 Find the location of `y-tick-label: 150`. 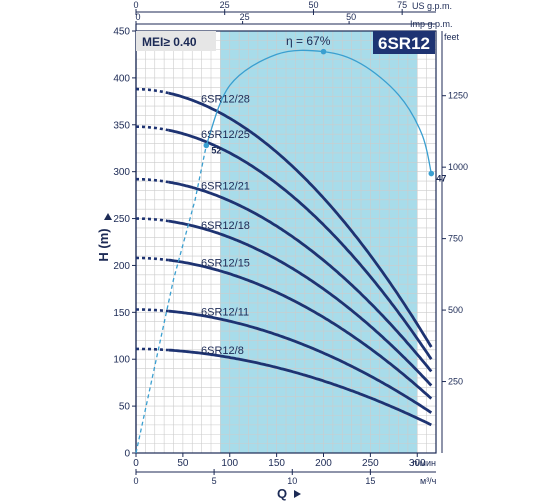

y-tick-label: 150 is located at coordinates (121, 313).